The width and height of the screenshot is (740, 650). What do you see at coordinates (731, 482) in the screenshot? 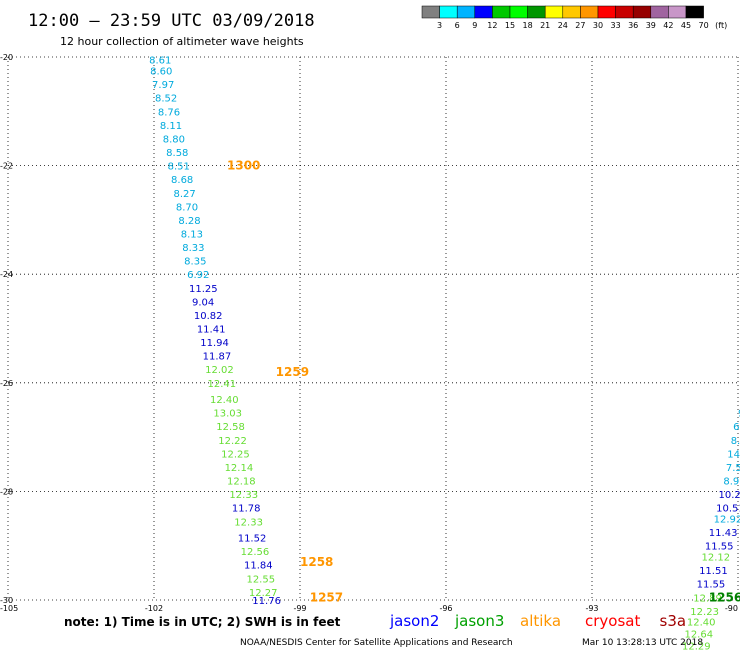
I see `wave-height-label: 8.96` at bounding box center [731, 482].